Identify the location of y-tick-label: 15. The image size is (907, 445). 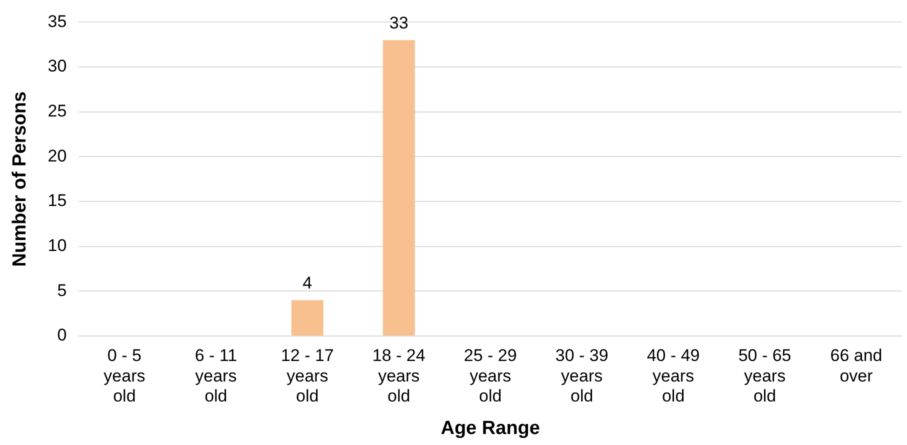
(57, 200).